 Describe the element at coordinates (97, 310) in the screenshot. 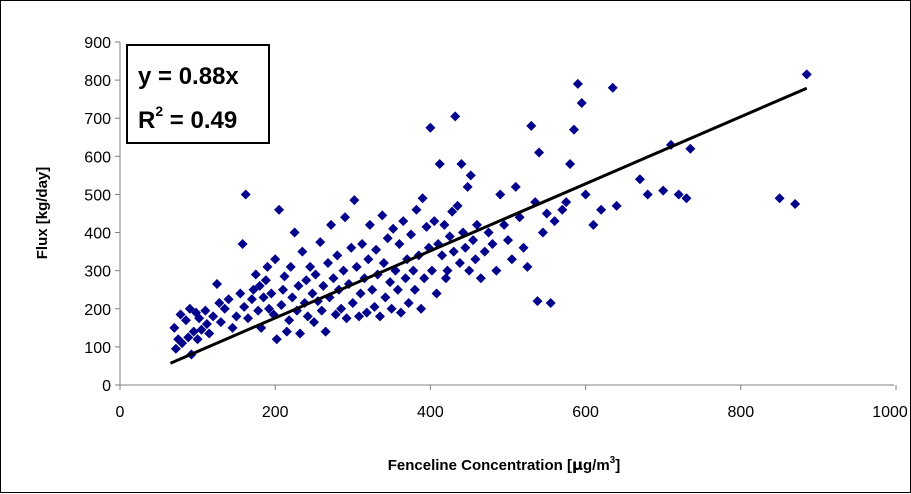

I see `y-tick-label: 200` at that location.